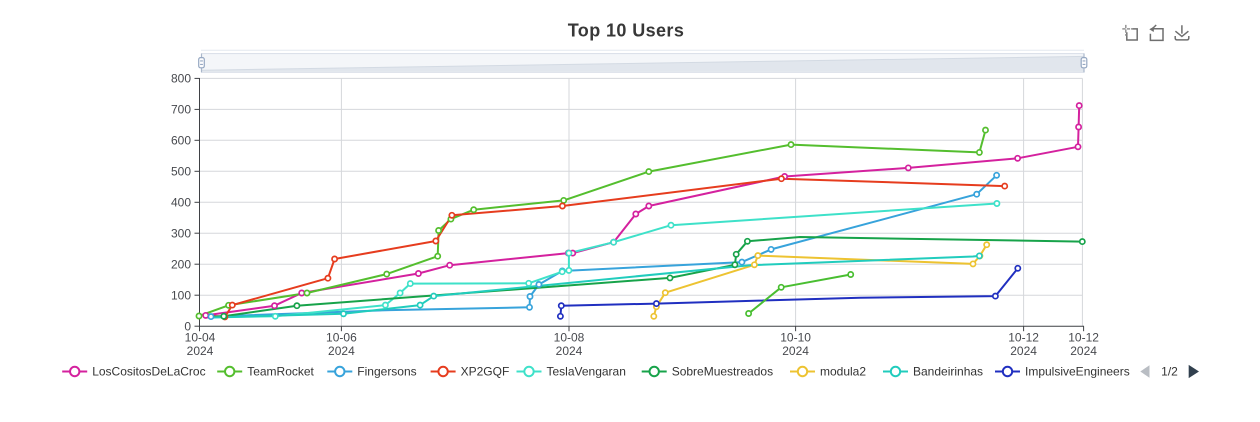 Image resolution: width=1260 pixels, height=422 pixels. What do you see at coordinates (187, 326) in the screenshot?
I see `svg-text: 0` at bounding box center [187, 326].